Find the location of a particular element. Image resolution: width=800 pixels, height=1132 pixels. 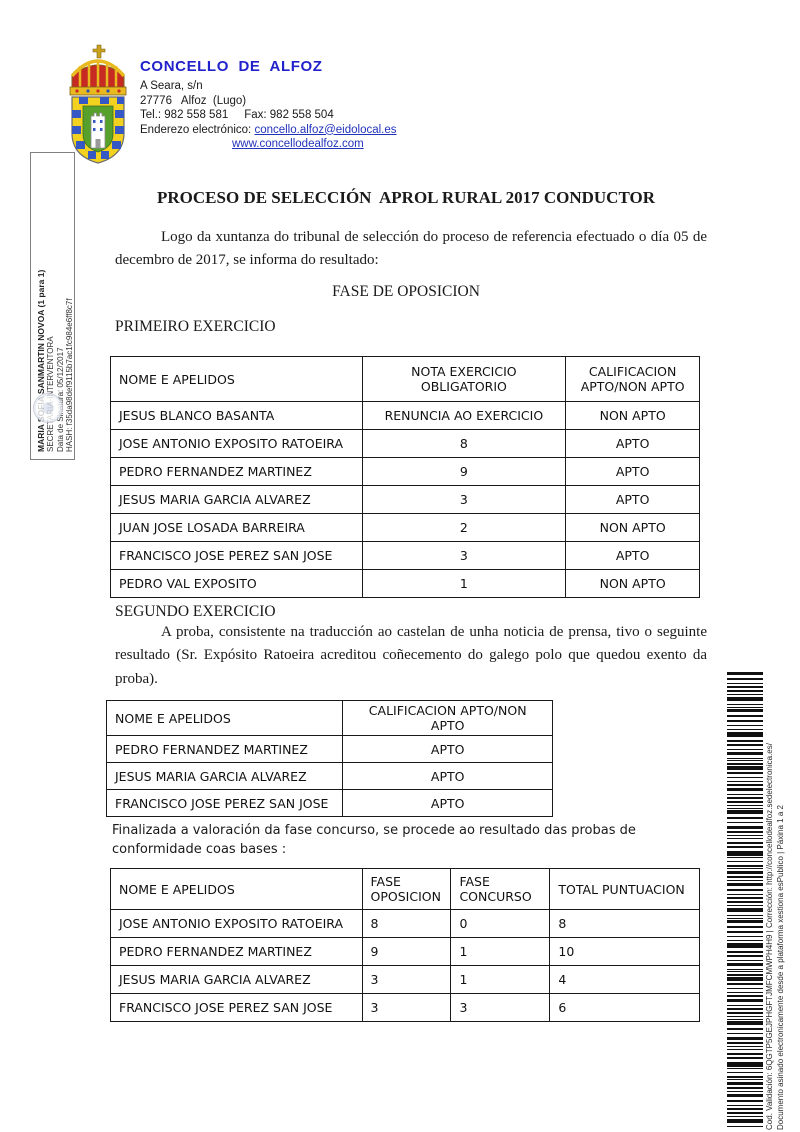

table-cell: 10 is located at coordinates (624, 951).